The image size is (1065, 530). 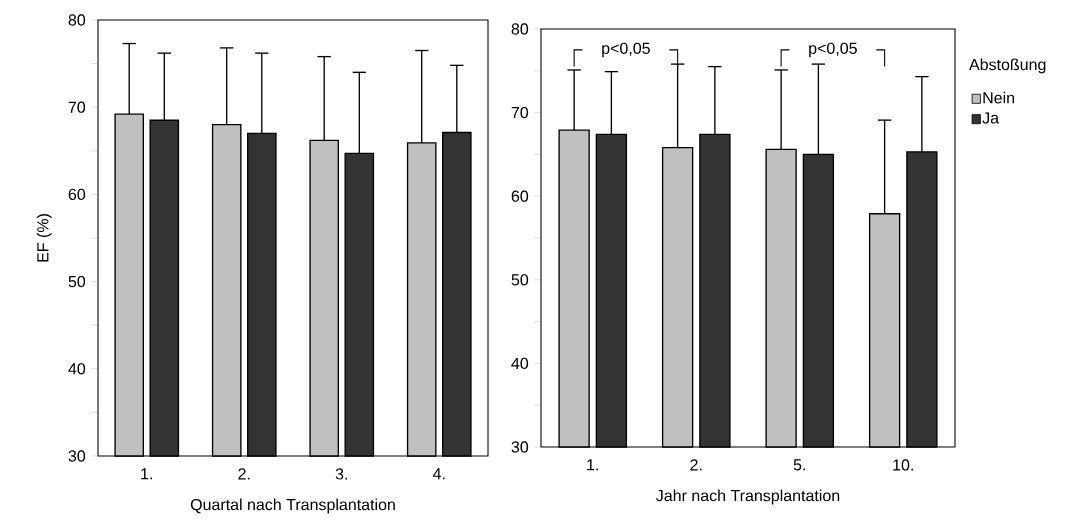 I want to click on x-tick-label: 10., so click(x=903, y=465).